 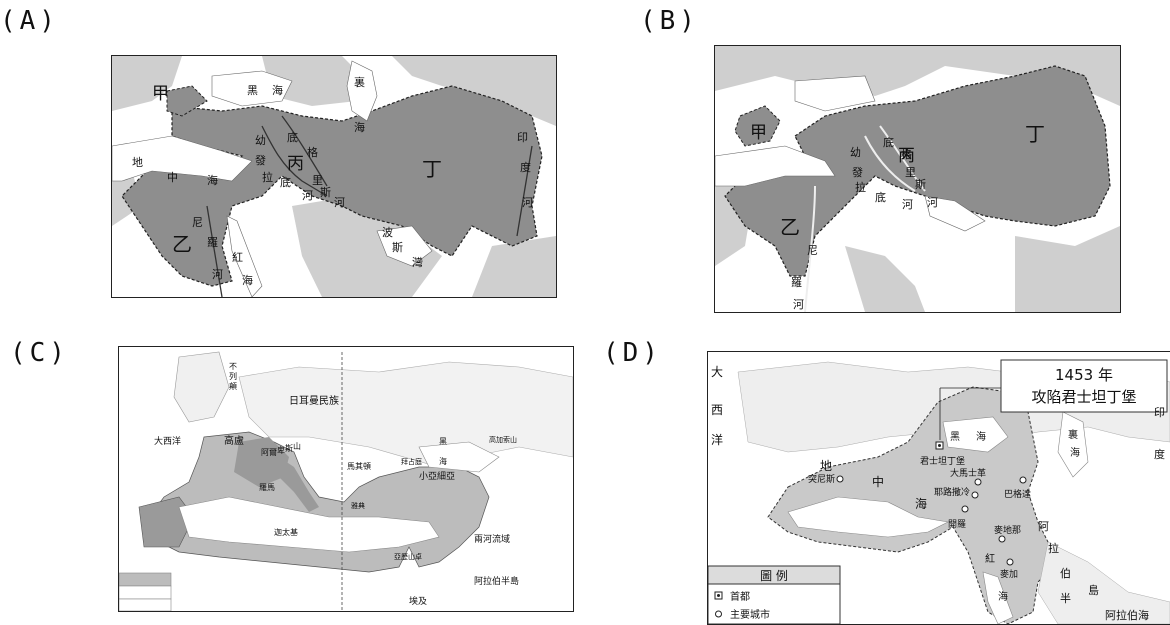 I want to click on map-b-region-jia: 甲, so click(x=758, y=133).